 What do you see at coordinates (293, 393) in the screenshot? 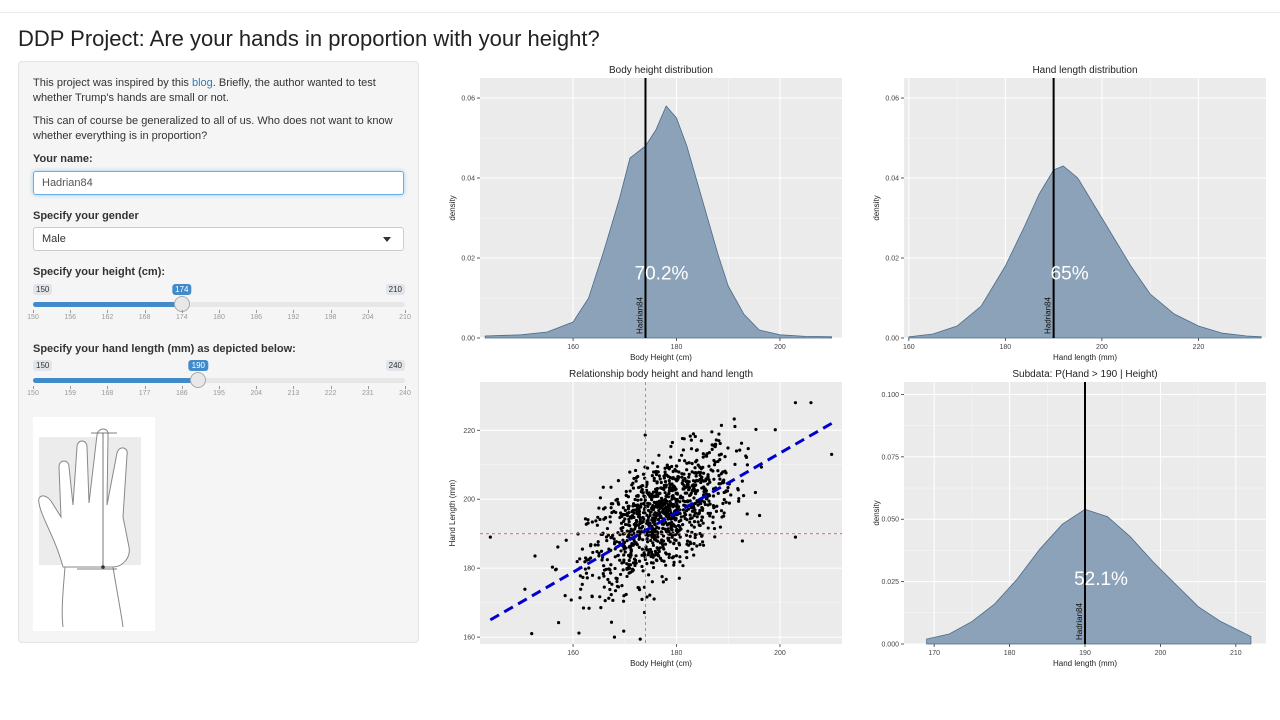
I see `slider-tick-label: 213` at bounding box center [293, 393].